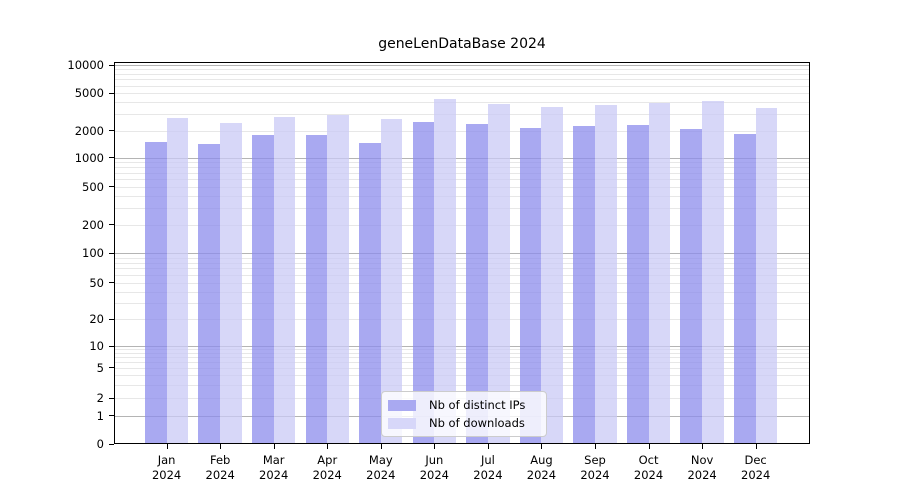  Describe the element at coordinates (89, 157) in the screenshot. I see `y-tick-label-1000: 1000` at that location.